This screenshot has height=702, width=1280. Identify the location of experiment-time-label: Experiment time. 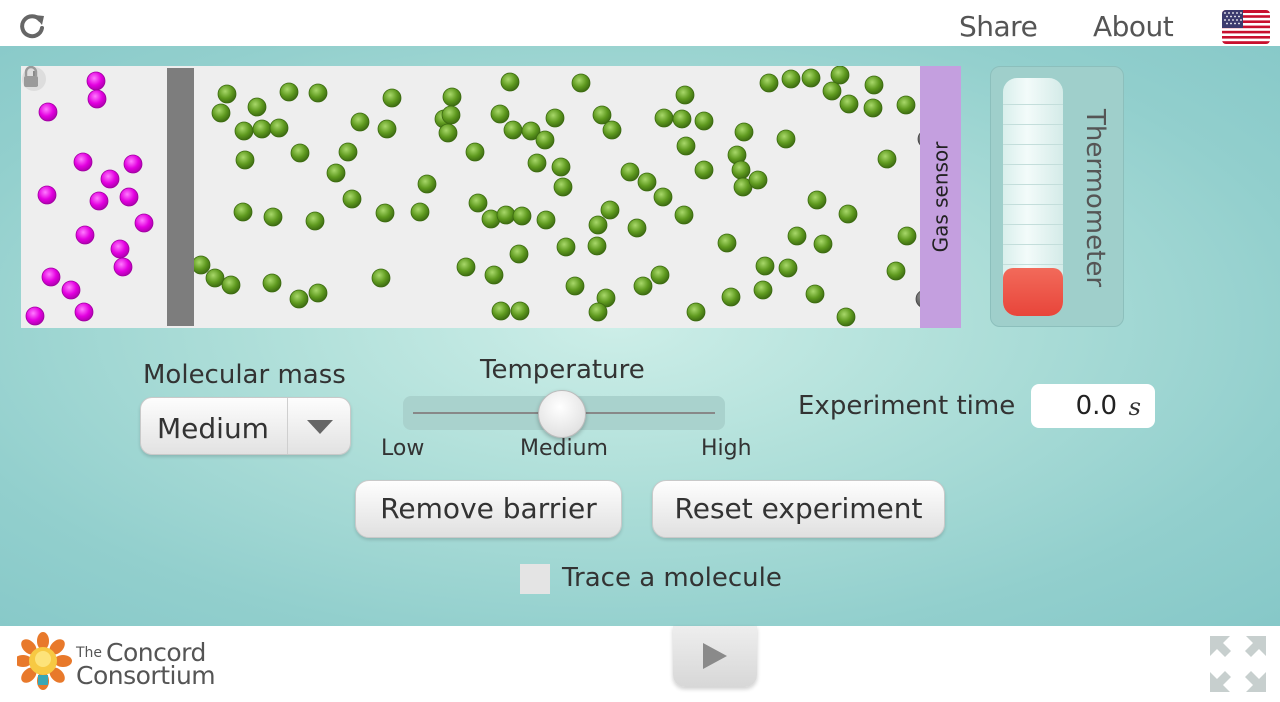
(907, 406).